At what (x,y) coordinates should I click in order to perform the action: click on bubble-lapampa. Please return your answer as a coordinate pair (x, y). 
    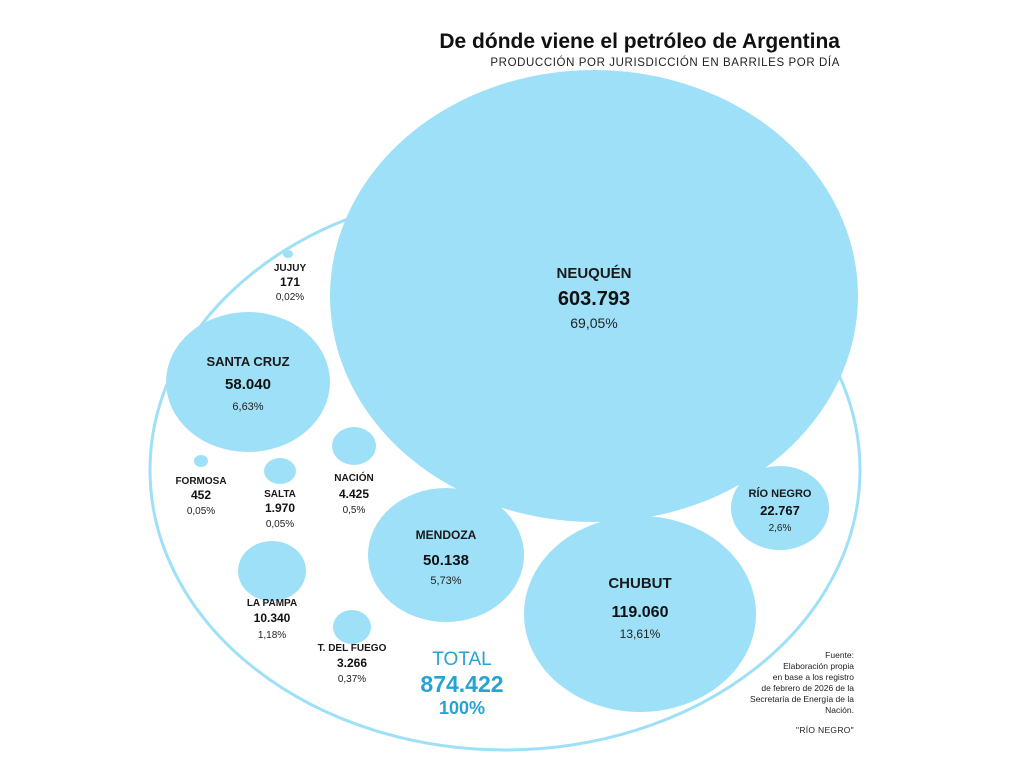
    Looking at the image, I should click on (272, 571).